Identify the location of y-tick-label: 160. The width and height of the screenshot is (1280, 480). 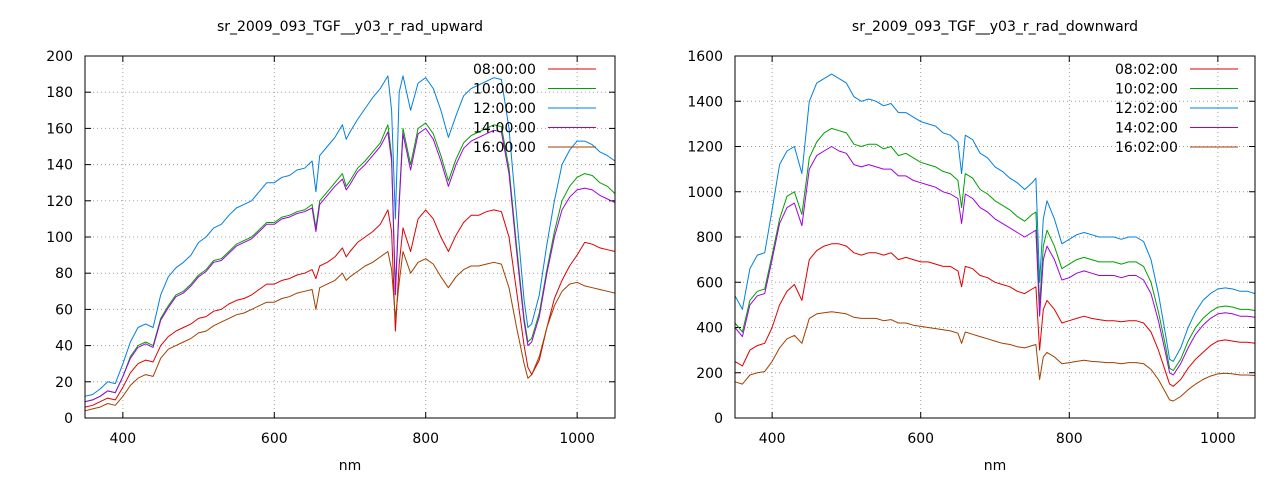
(59, 129).